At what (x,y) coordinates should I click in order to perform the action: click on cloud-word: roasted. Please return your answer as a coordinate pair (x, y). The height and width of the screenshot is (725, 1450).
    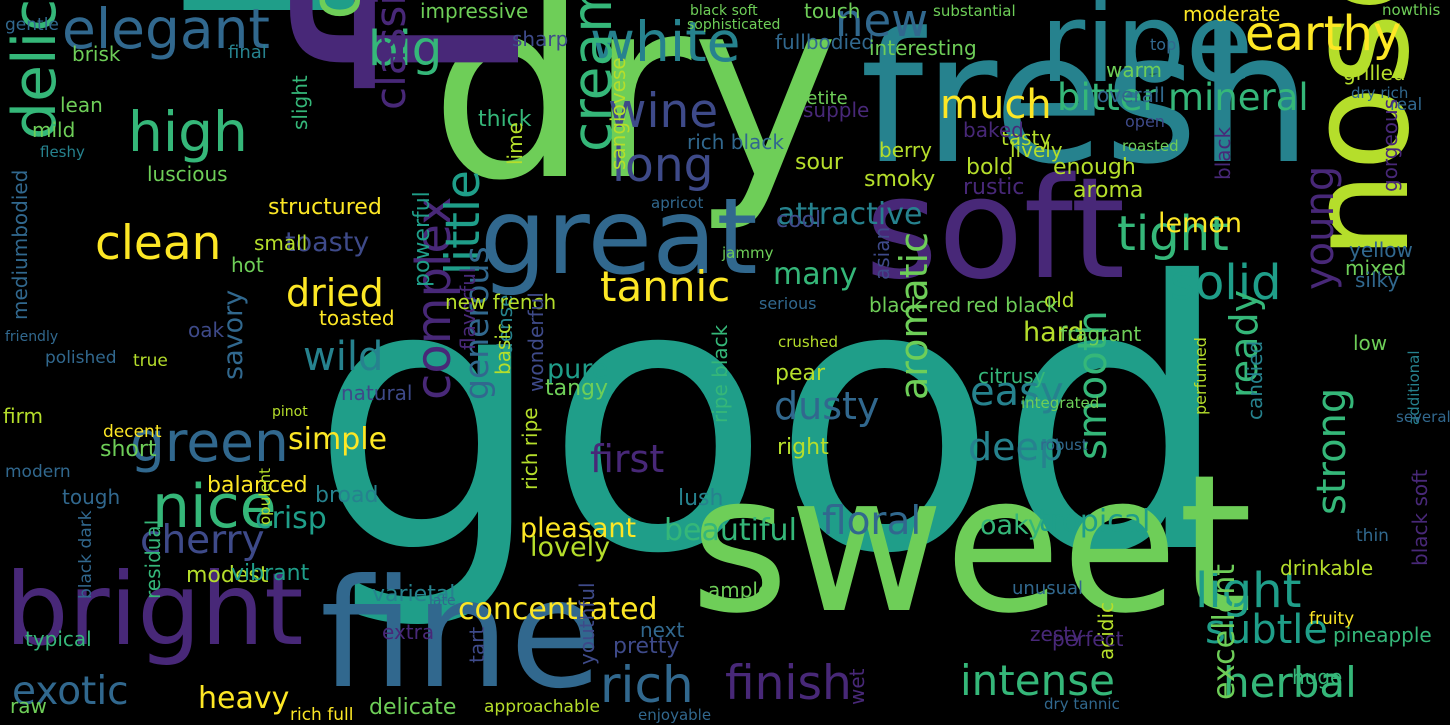
    Looking at the image, I should click on (1150, 146).